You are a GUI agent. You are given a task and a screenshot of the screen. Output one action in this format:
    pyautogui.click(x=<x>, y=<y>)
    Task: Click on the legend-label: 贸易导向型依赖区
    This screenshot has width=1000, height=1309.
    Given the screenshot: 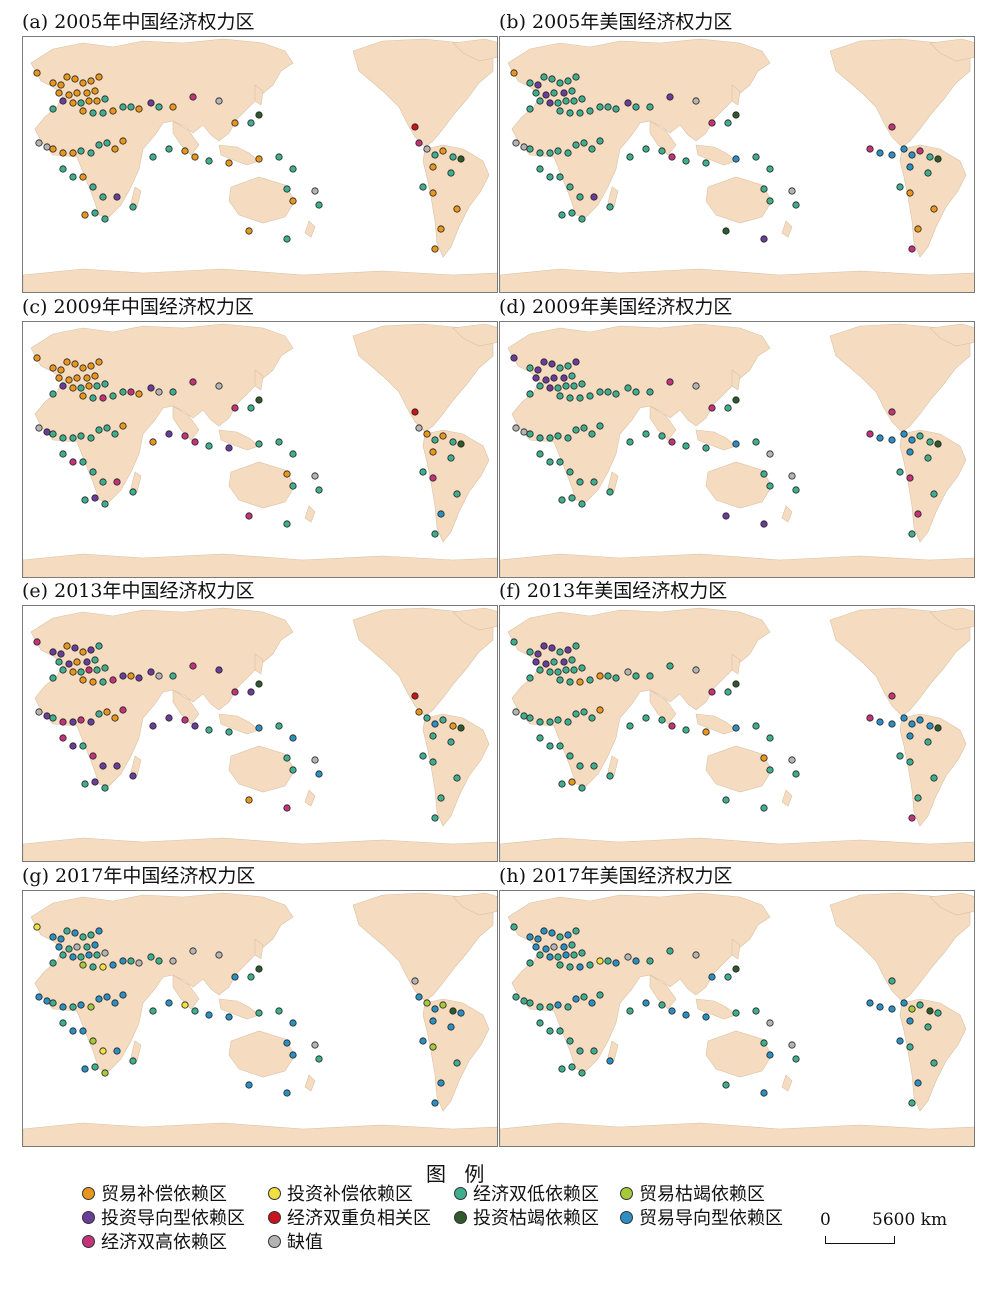 What is the action you would take?
    pyautogui.click(x=711, y=1218)
    